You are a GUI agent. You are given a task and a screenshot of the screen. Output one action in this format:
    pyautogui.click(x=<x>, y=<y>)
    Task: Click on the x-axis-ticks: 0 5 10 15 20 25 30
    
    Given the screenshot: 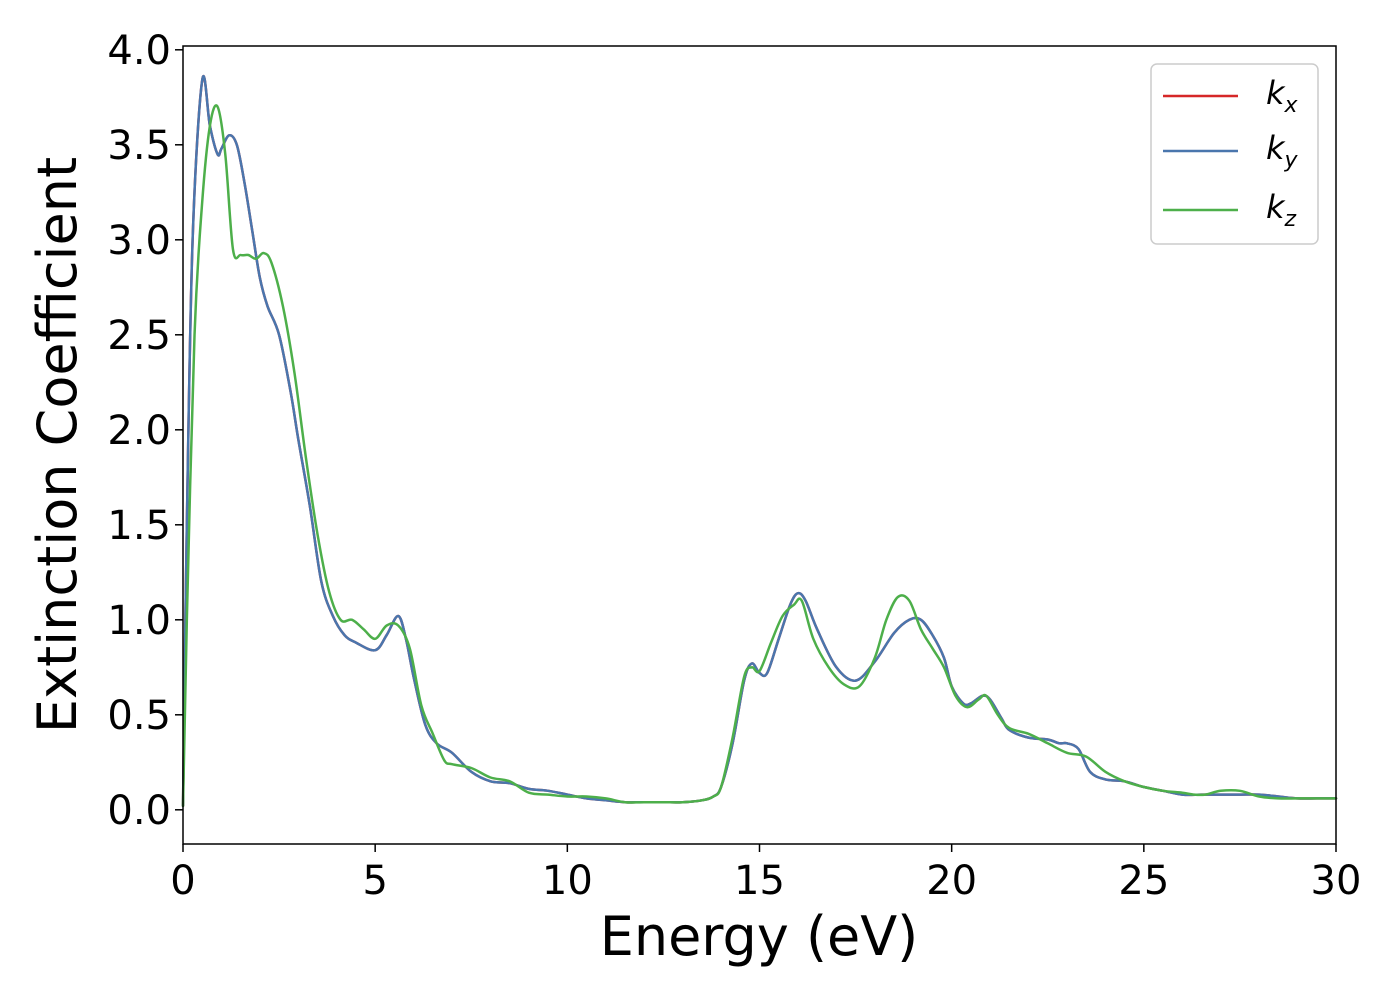 What is the action you would take?
    pyautogui.click(x=765, y=874)
    